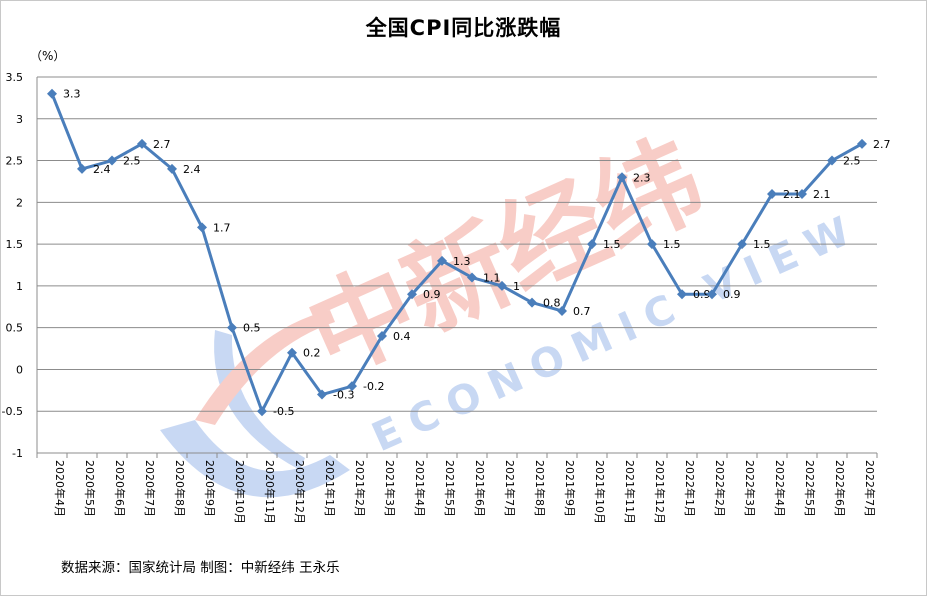  Describe the element at coordinates (750, 488) in the screenshot. I see `x-tick-label: 2022年3月` at that location.